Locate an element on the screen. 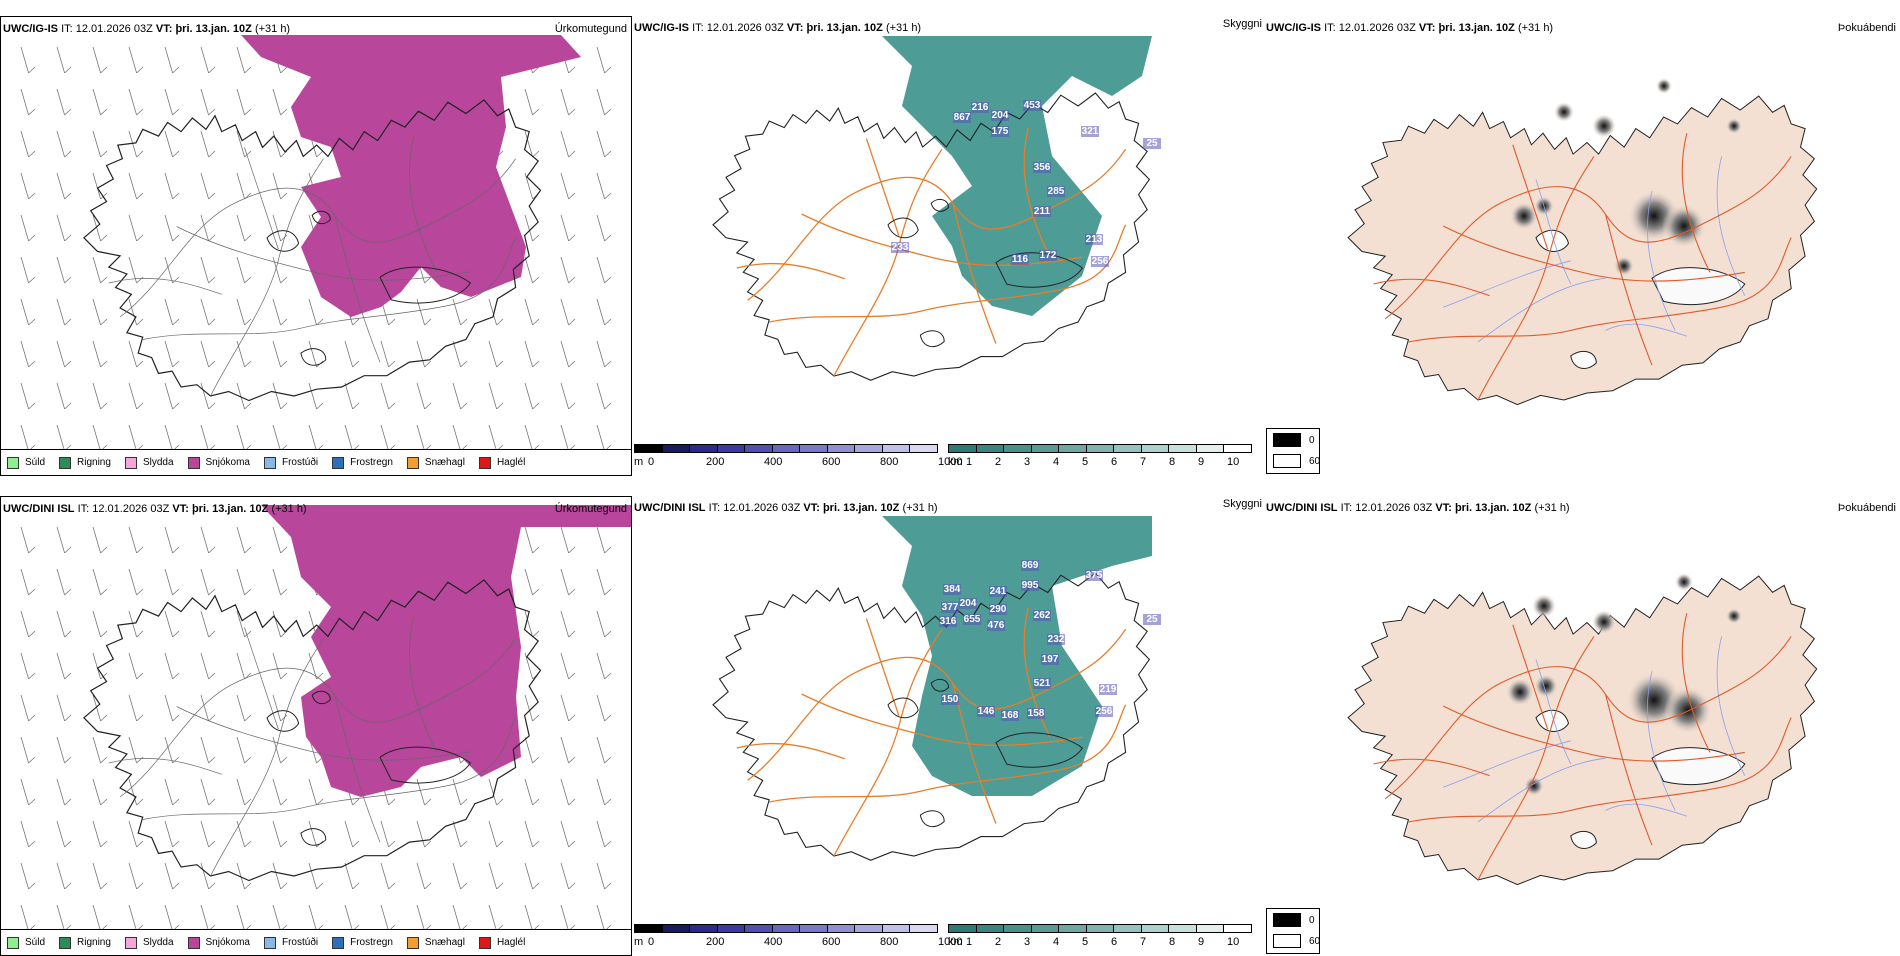 The width and height of the screenshot is (1900, 956). legend-item: Rigning is located at coordinates (85, 462).